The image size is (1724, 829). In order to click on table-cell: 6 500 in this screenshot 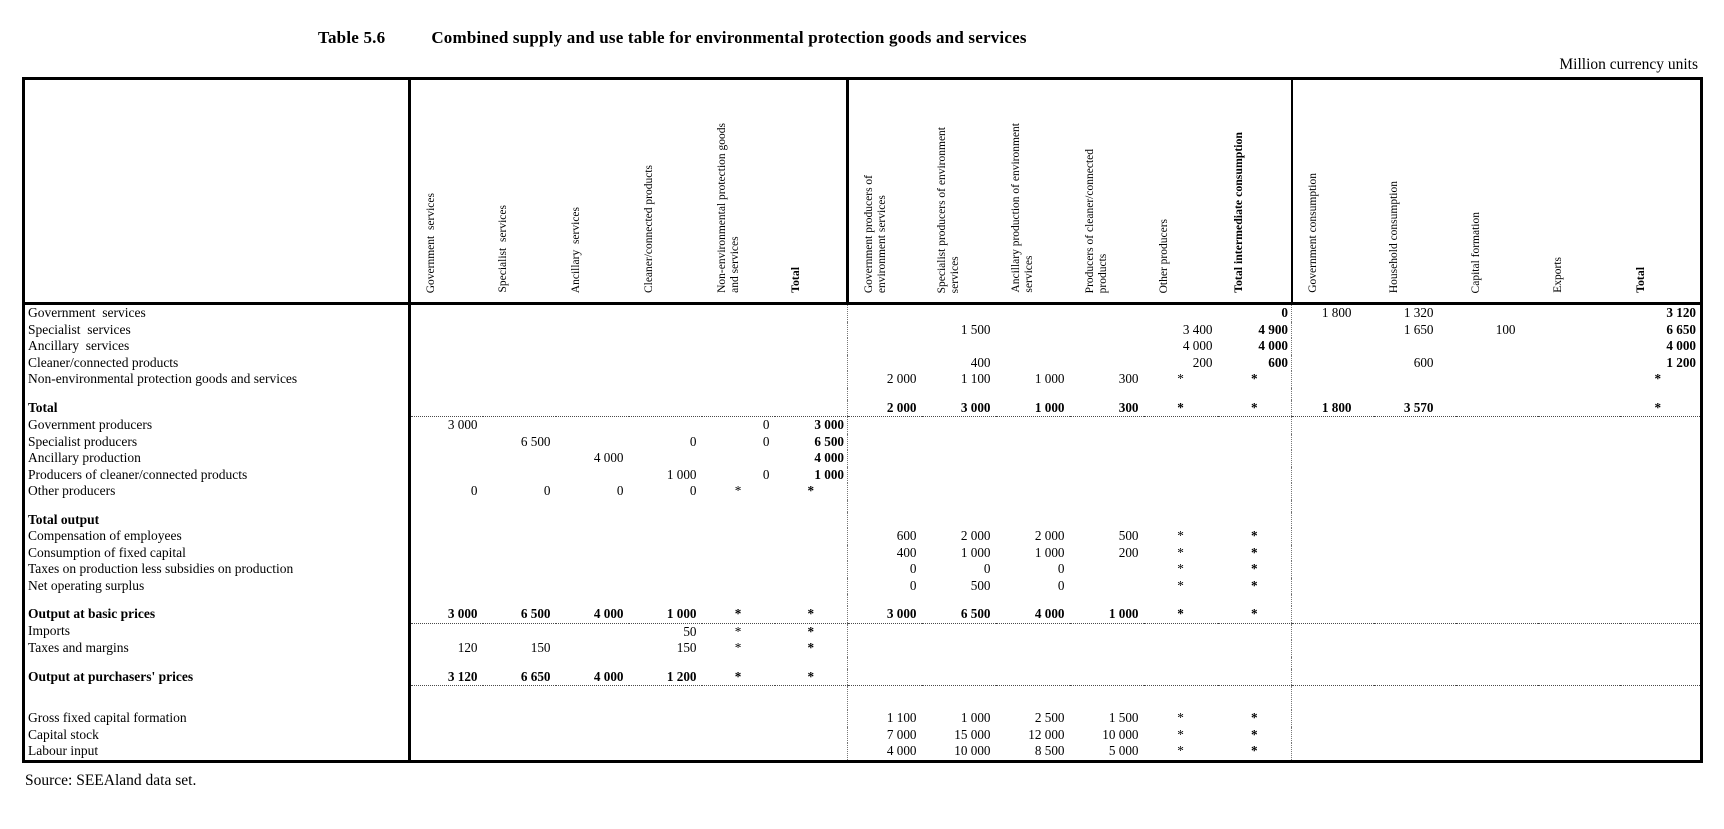, I will do `click(519, 615)`.